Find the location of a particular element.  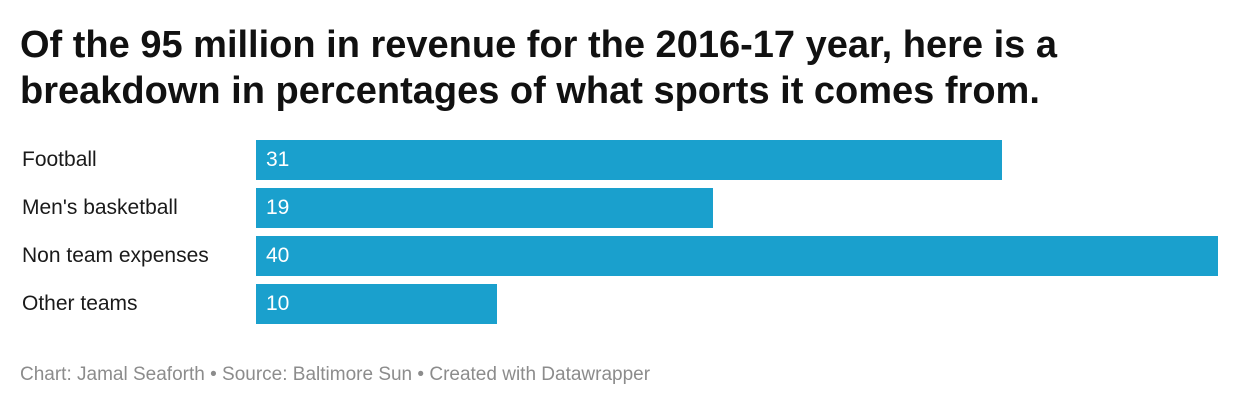

footer-credit: Created with Datawrapper is located at coordinates (540, 374).